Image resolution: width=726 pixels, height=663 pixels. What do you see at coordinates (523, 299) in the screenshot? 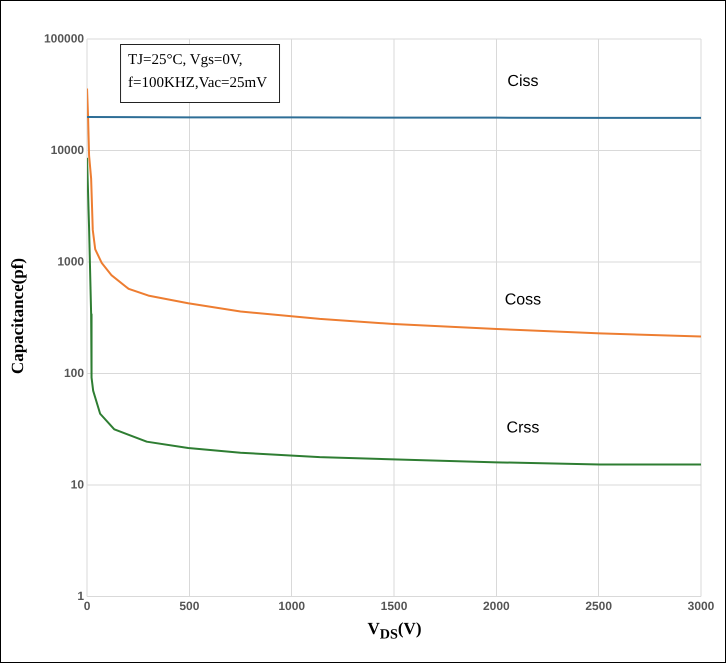
I see `series-label: Coss` at bounding box center [523, 299].